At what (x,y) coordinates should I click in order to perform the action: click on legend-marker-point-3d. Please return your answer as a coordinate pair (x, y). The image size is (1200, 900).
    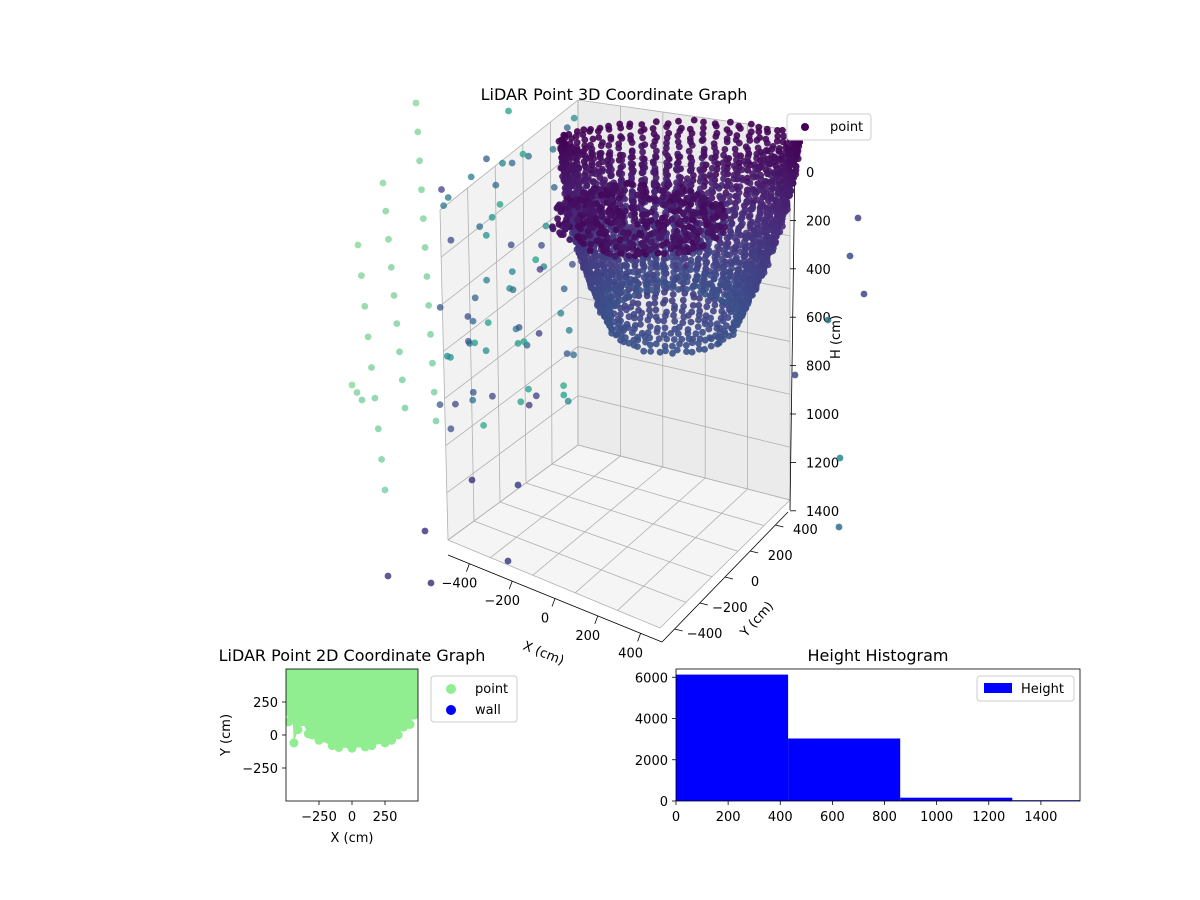
    Looking at the image, I should click on (805, 127).